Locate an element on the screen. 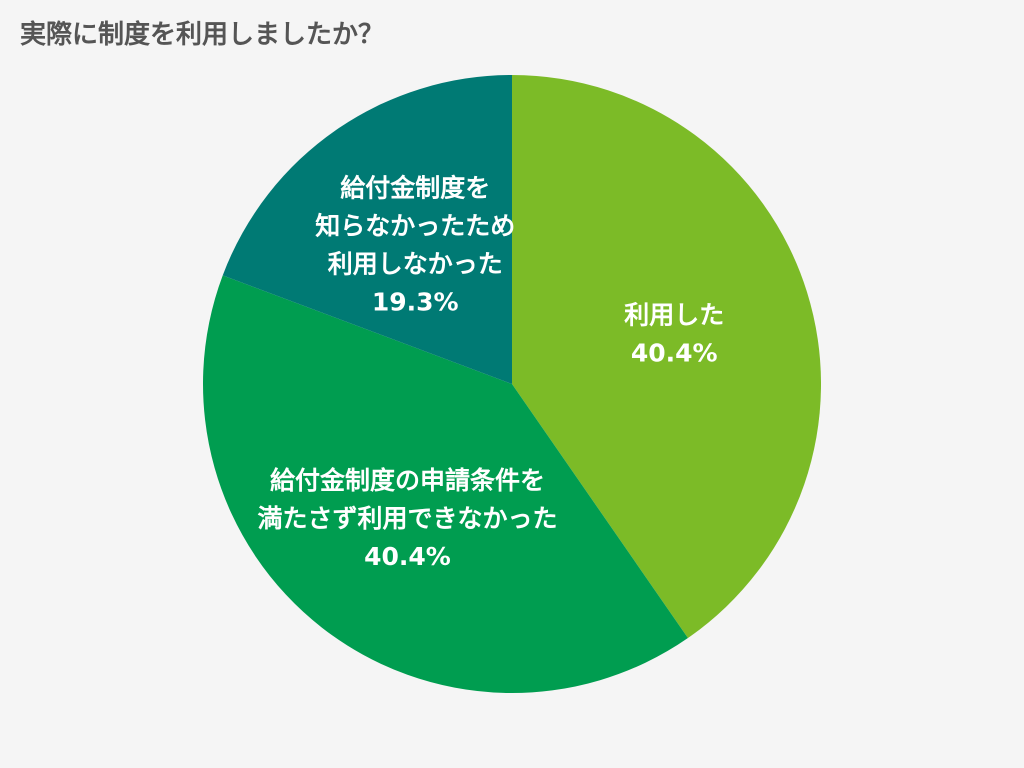  slice-label-line: 満たさず利用できなかった is located at coordinates (407, 518).